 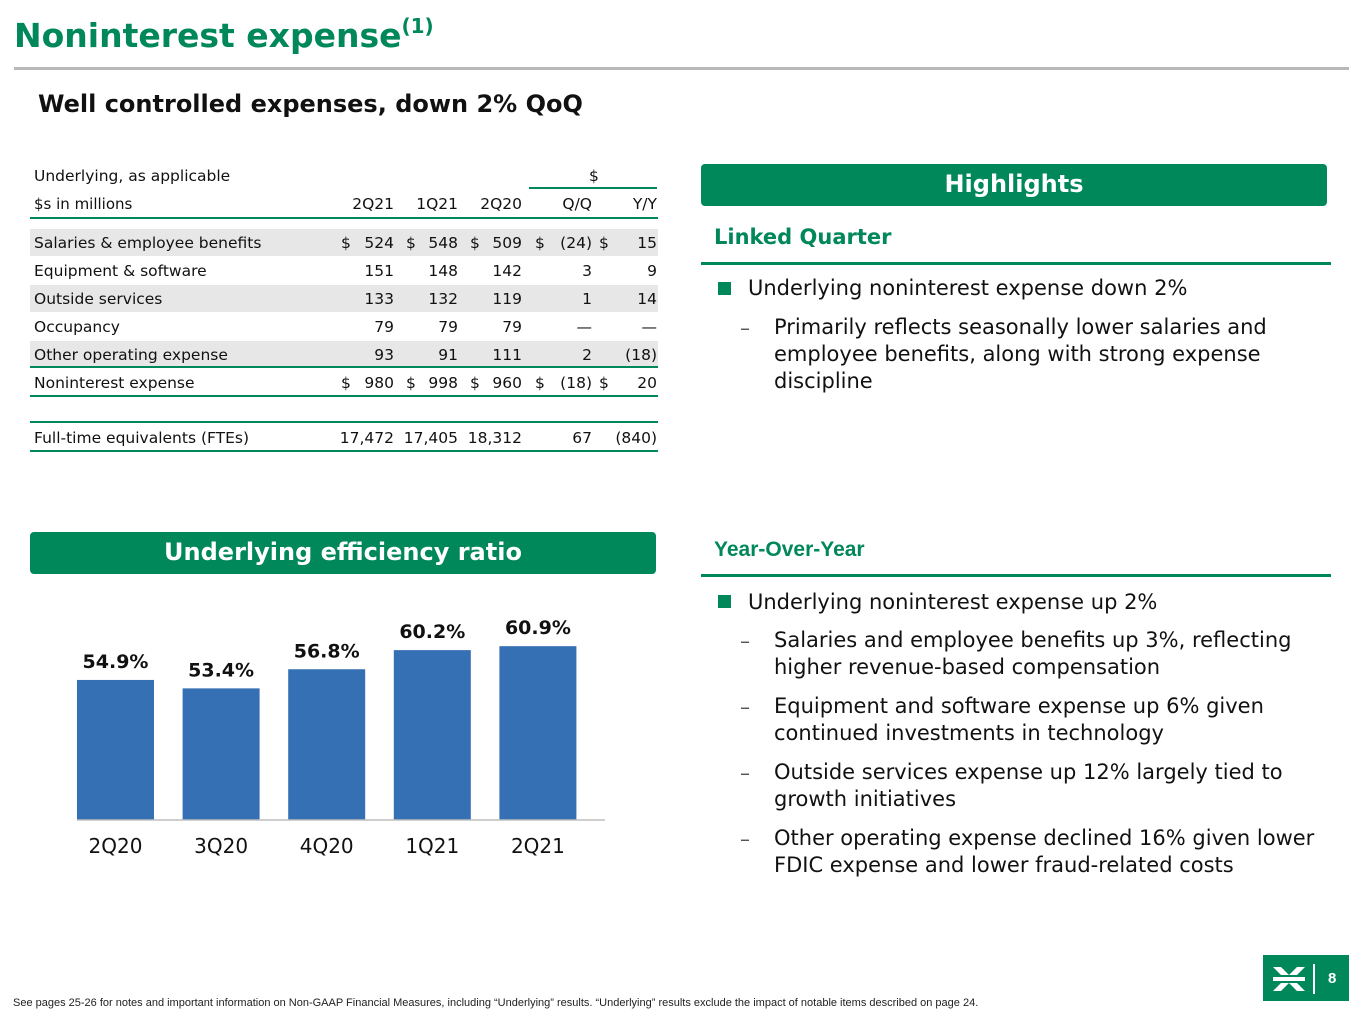 What do you see at coordinates (1016, 575) in the screenshot?
I see `year-over-year-rule` at bounding box center [1016, 575].